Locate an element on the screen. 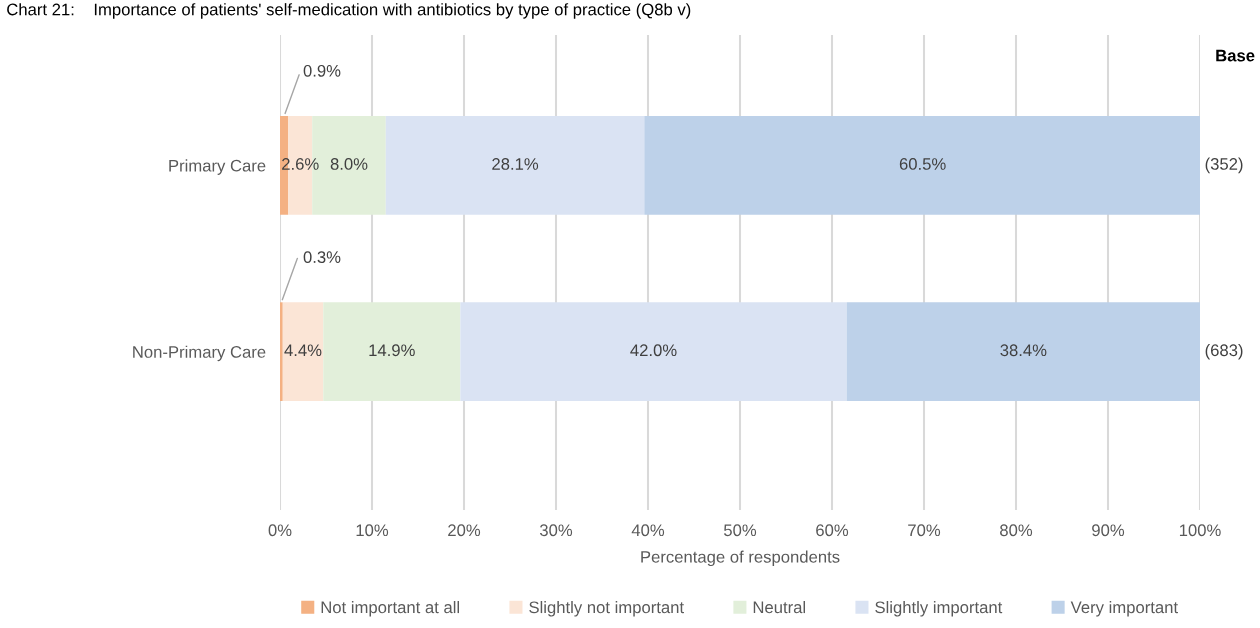  y-tick-label: Primary Care is located at coordinates (217, 167).